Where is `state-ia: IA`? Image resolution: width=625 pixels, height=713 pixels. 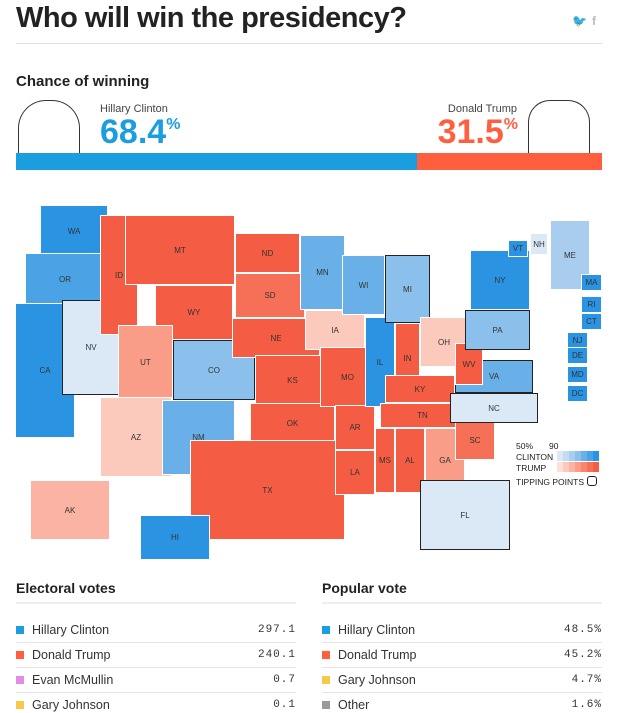
state-ia: IA is located at coordinates (335, 330).